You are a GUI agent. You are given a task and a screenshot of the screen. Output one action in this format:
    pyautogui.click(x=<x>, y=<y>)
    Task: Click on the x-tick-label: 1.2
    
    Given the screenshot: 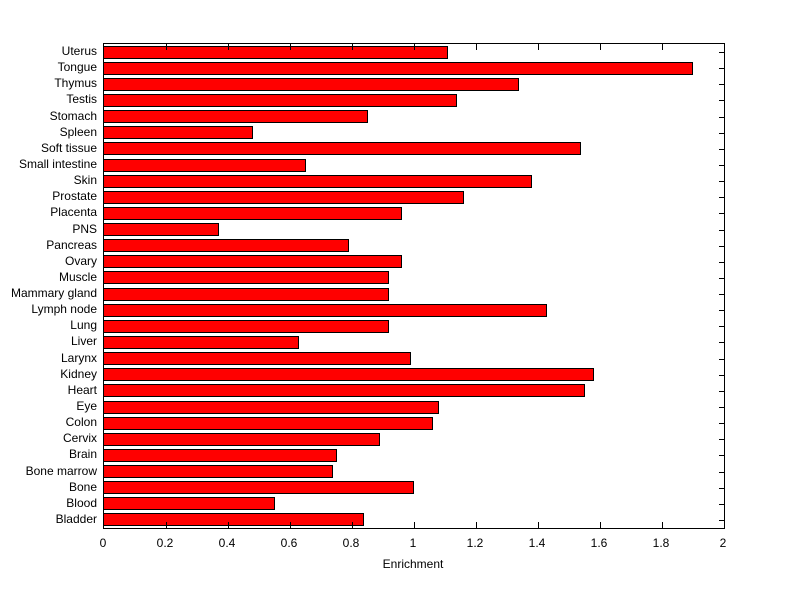 What is the action you would take?
    pyautogui.click(x=475, y=543)
    